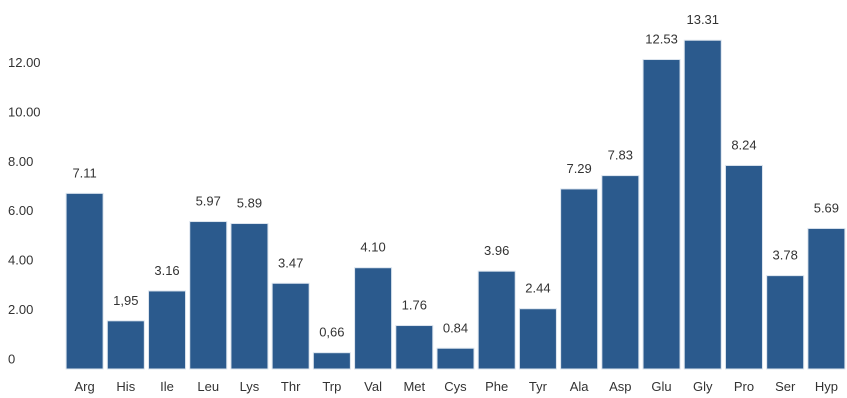 This screenshot has width=847, height=398. I want to click on data-label-leu: 5.97, so click(208, 201).